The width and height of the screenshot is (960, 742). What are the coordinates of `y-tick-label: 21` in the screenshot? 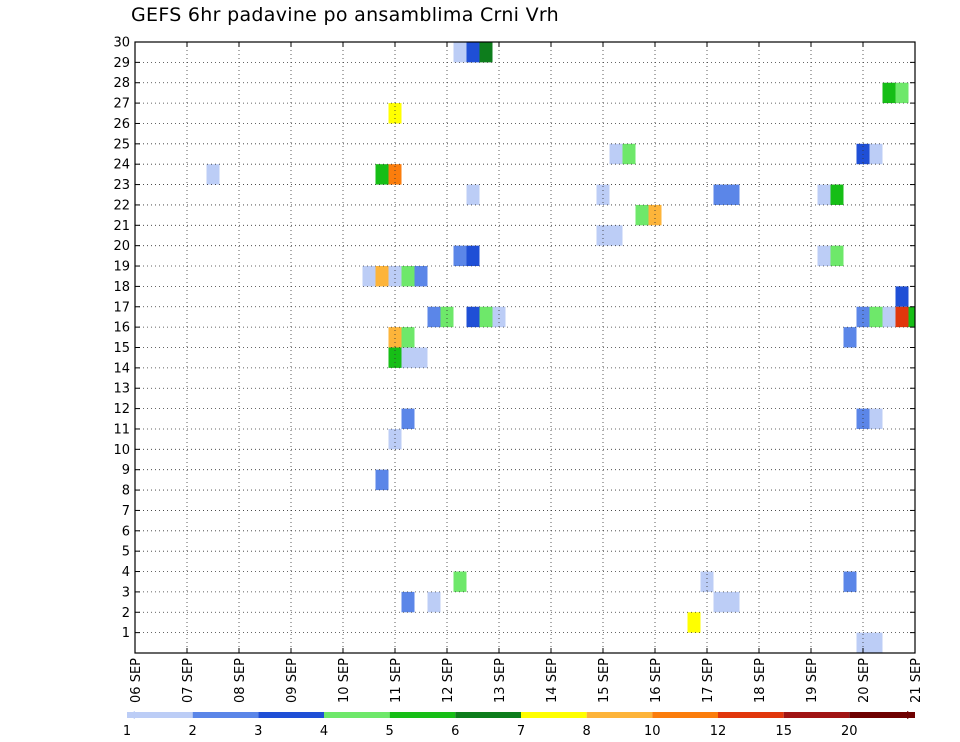 It's located at (121, 226).